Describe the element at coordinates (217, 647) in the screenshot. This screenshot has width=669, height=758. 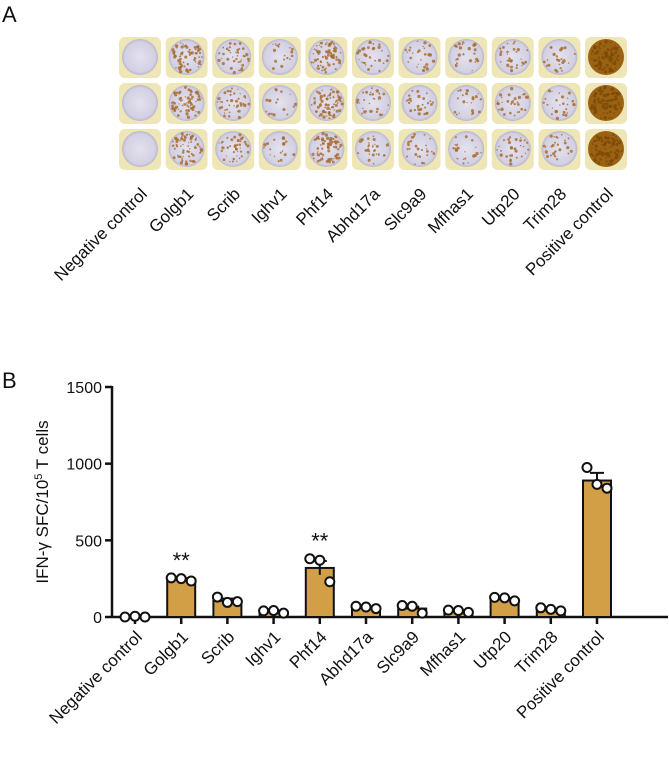
I see `x-tick-label-2: Scrib` at that location.